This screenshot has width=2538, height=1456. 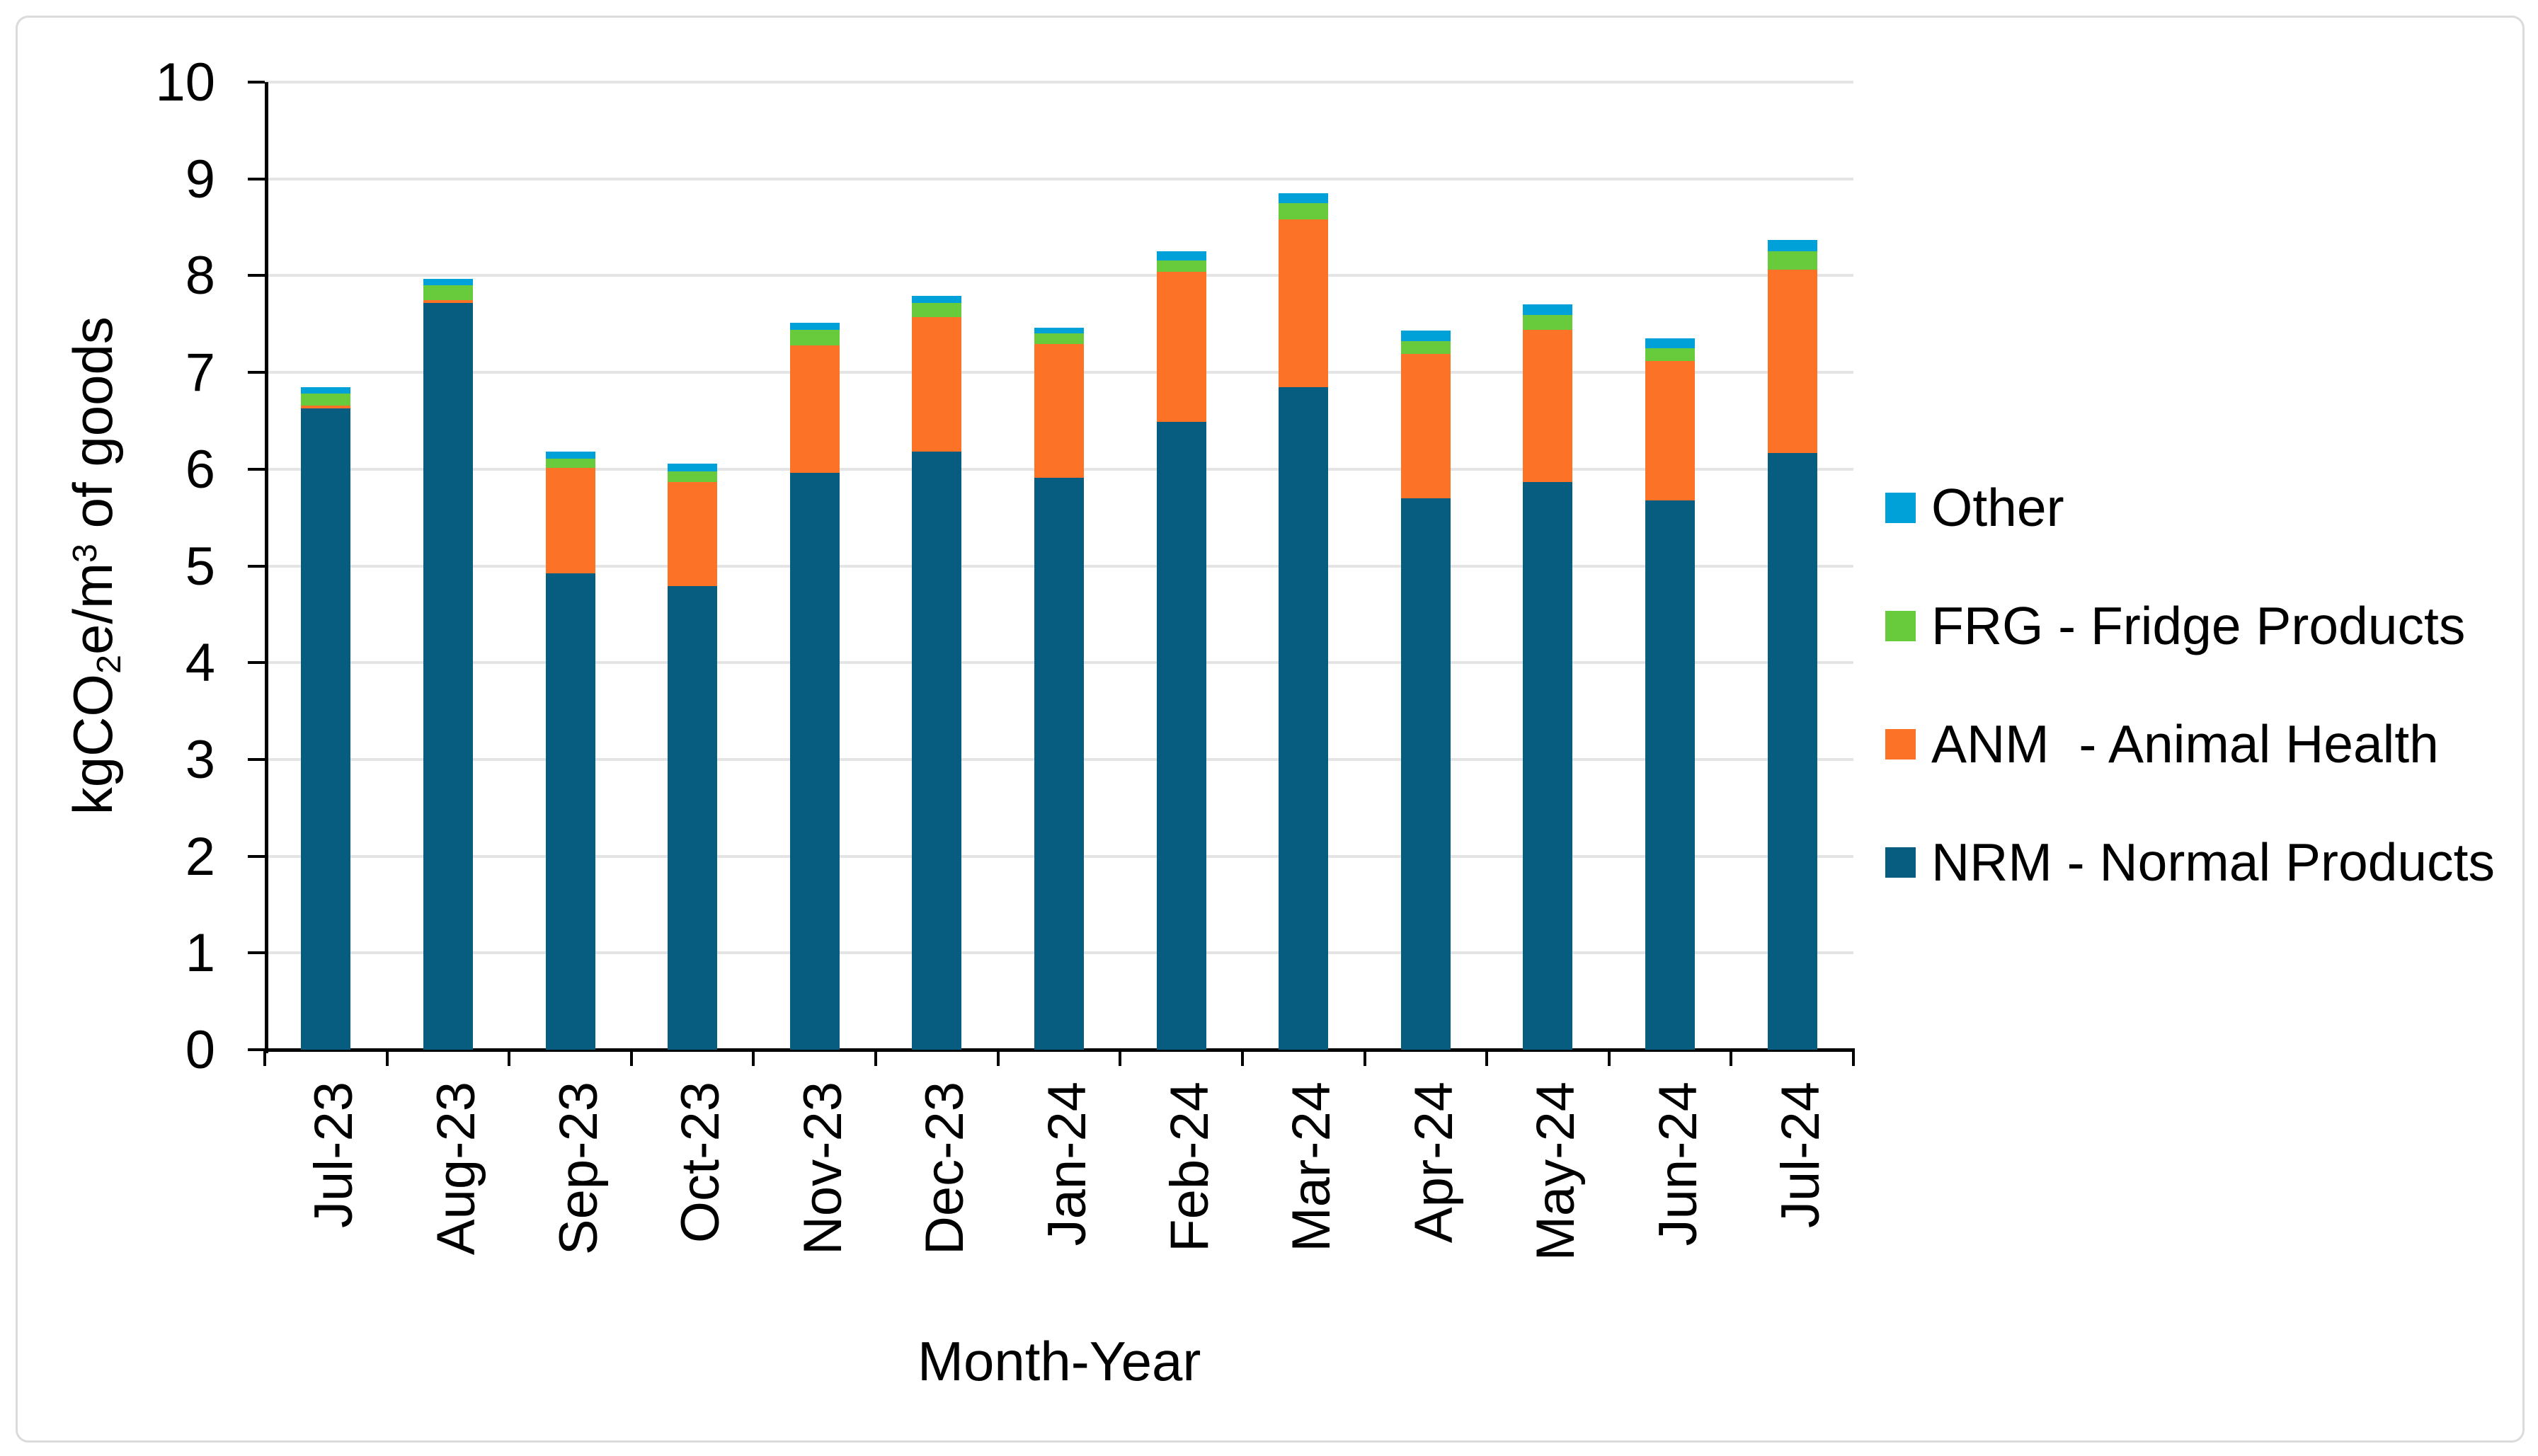 What do you see at coordinates (1433, 1163) in the screenshot?
I see `x-tick-label: Apr-24` at bounding box center [1433, 1163].